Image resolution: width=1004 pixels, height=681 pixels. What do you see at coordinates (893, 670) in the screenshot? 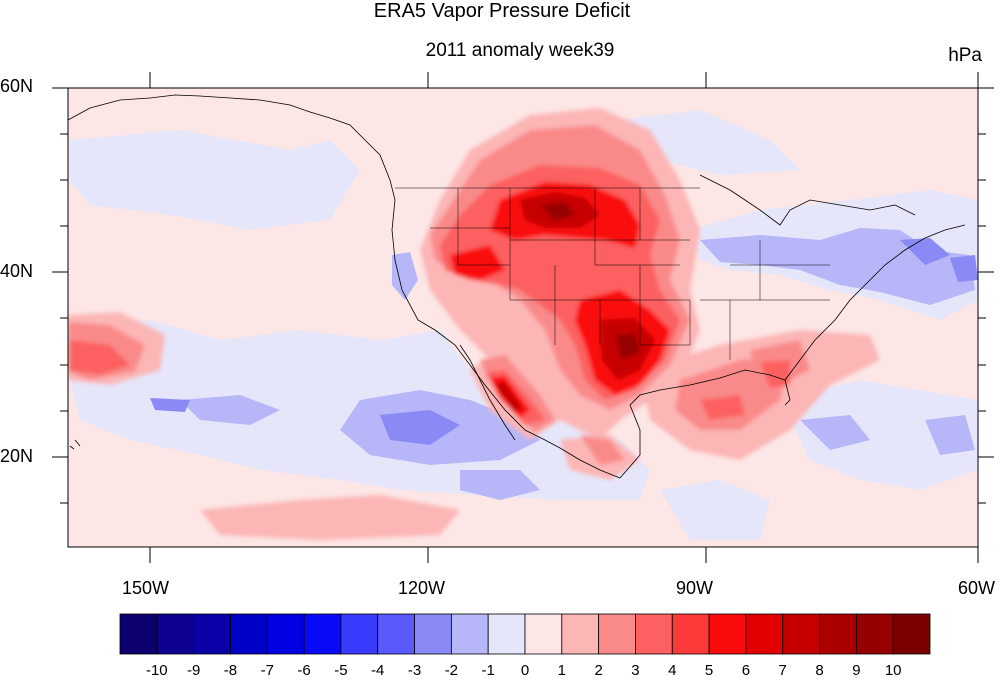
I see `colorbar-label: 10` at bounding box center [893, 670].